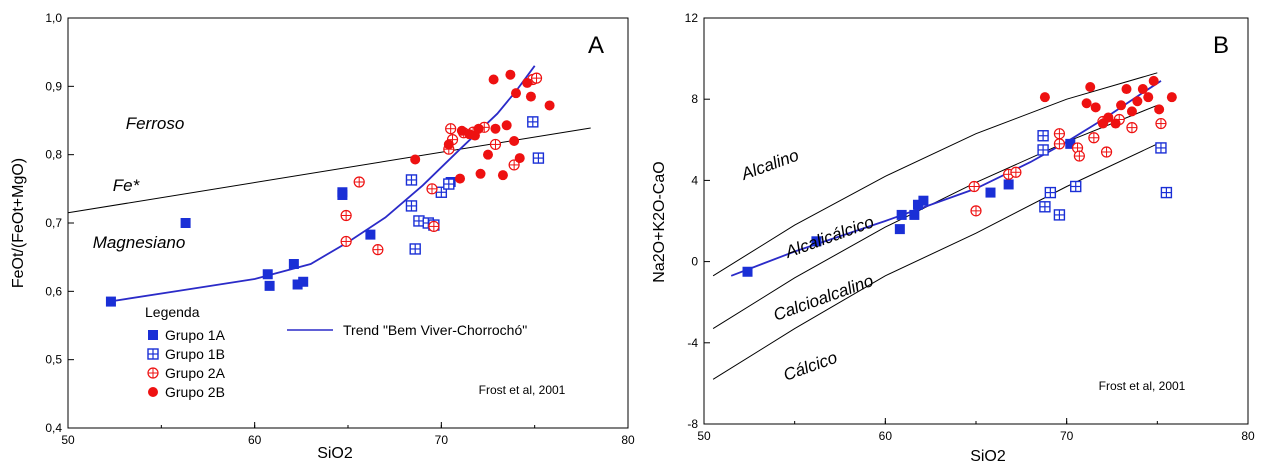  What do you see at coordinates (68, 440) in the screenshot?
I see `x-tick-label: 50` at bounding box center [68, 440].